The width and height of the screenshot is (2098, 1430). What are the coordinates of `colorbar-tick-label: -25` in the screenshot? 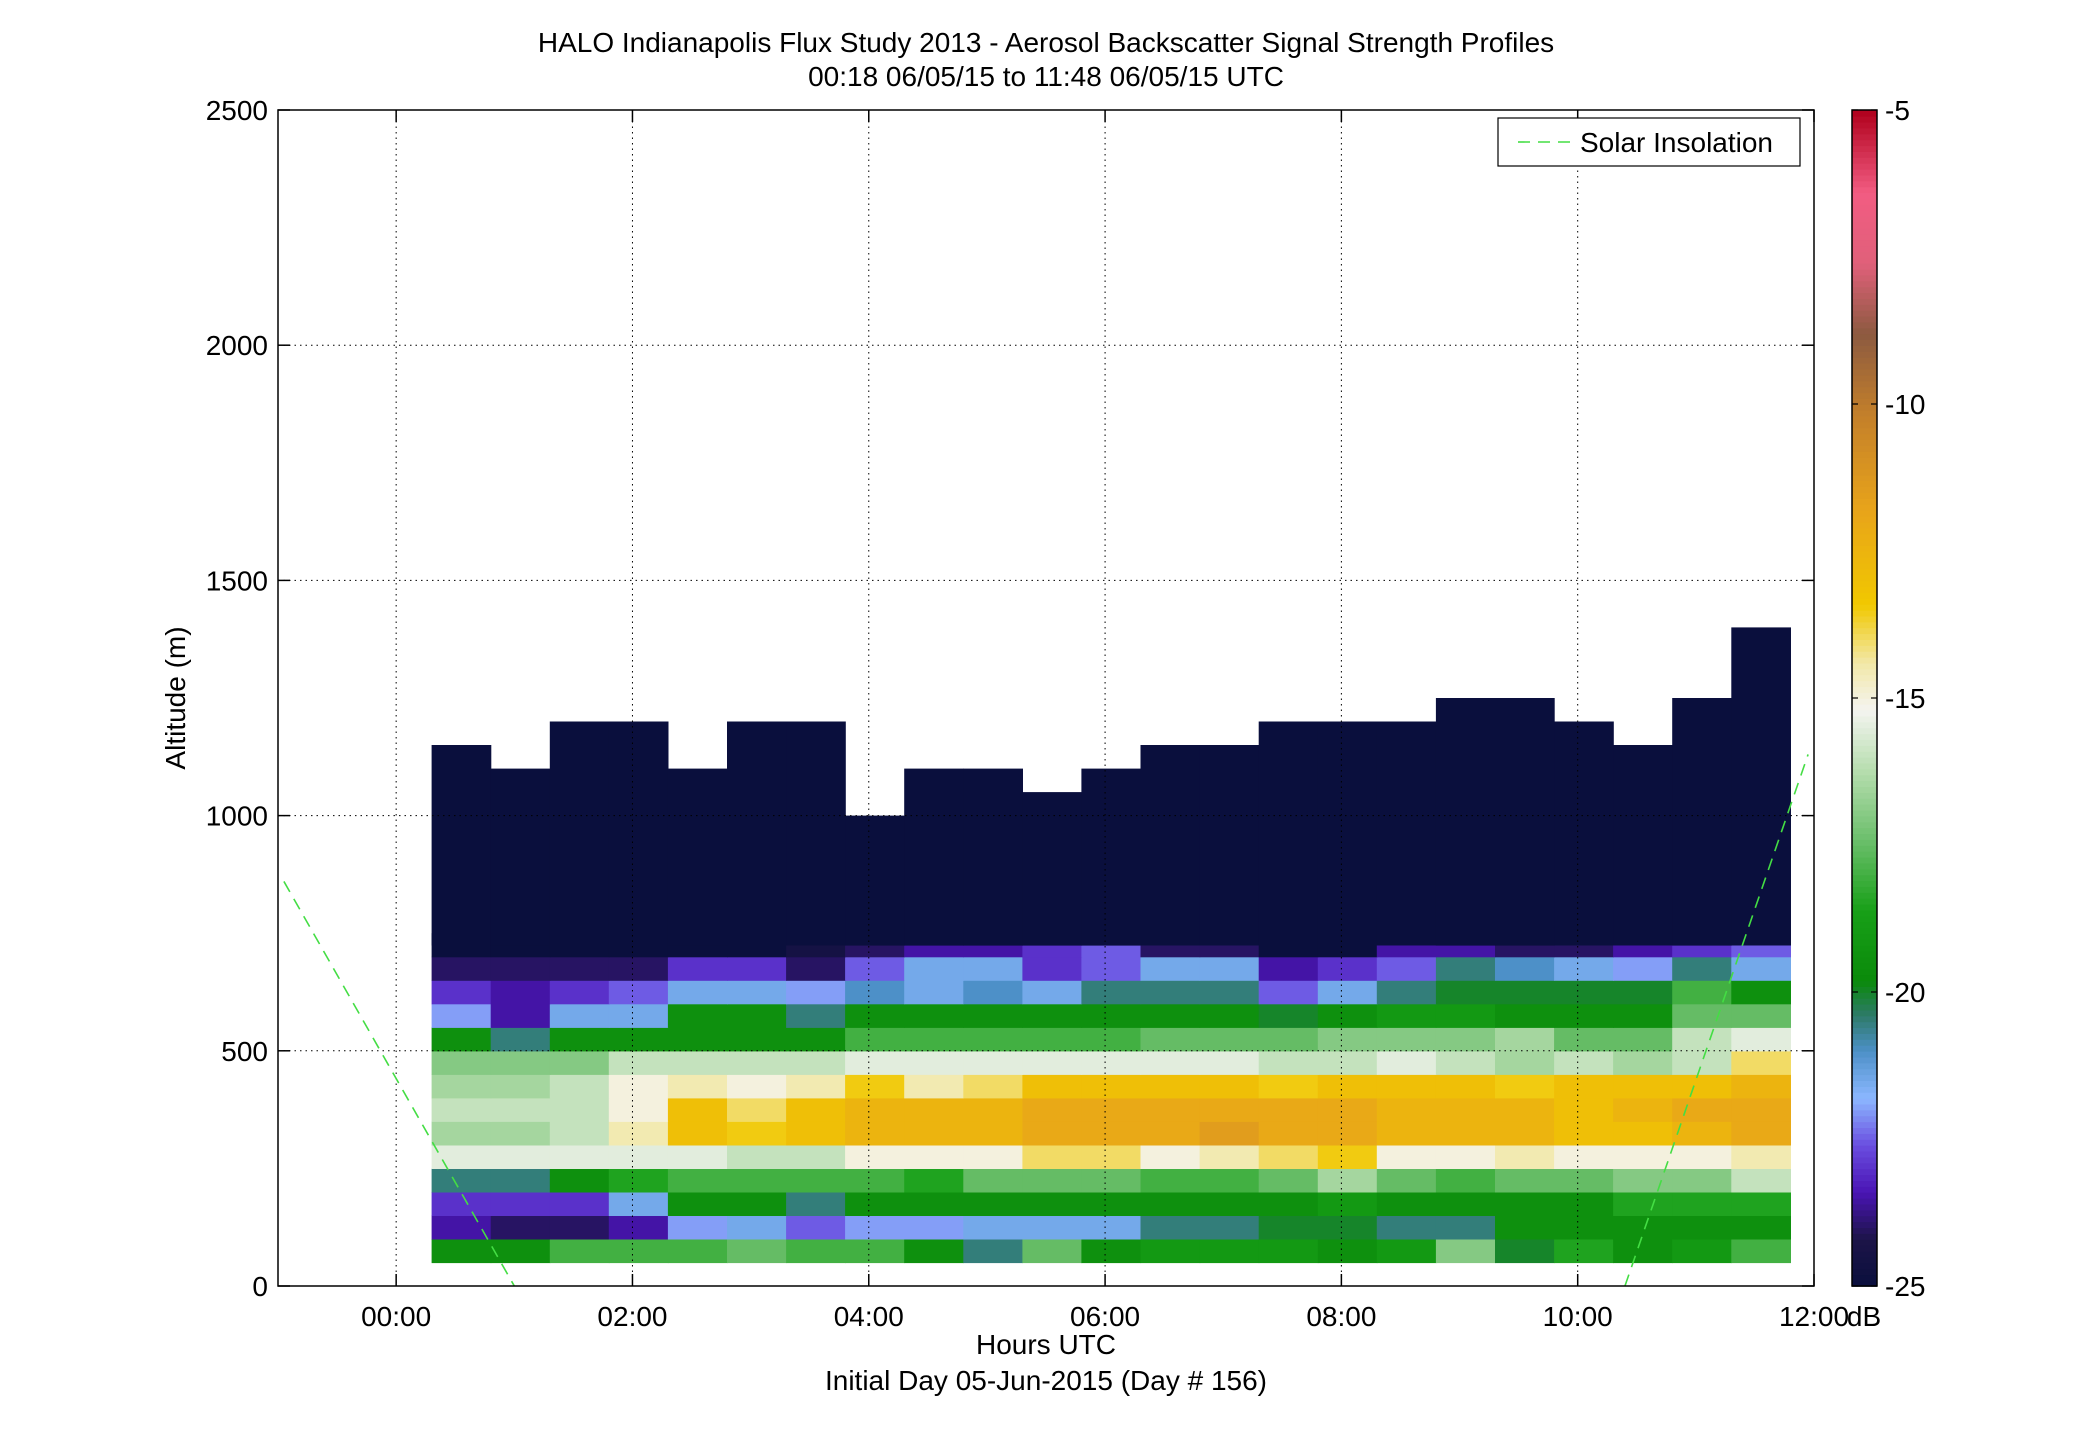 It's located at (1905, 1286).